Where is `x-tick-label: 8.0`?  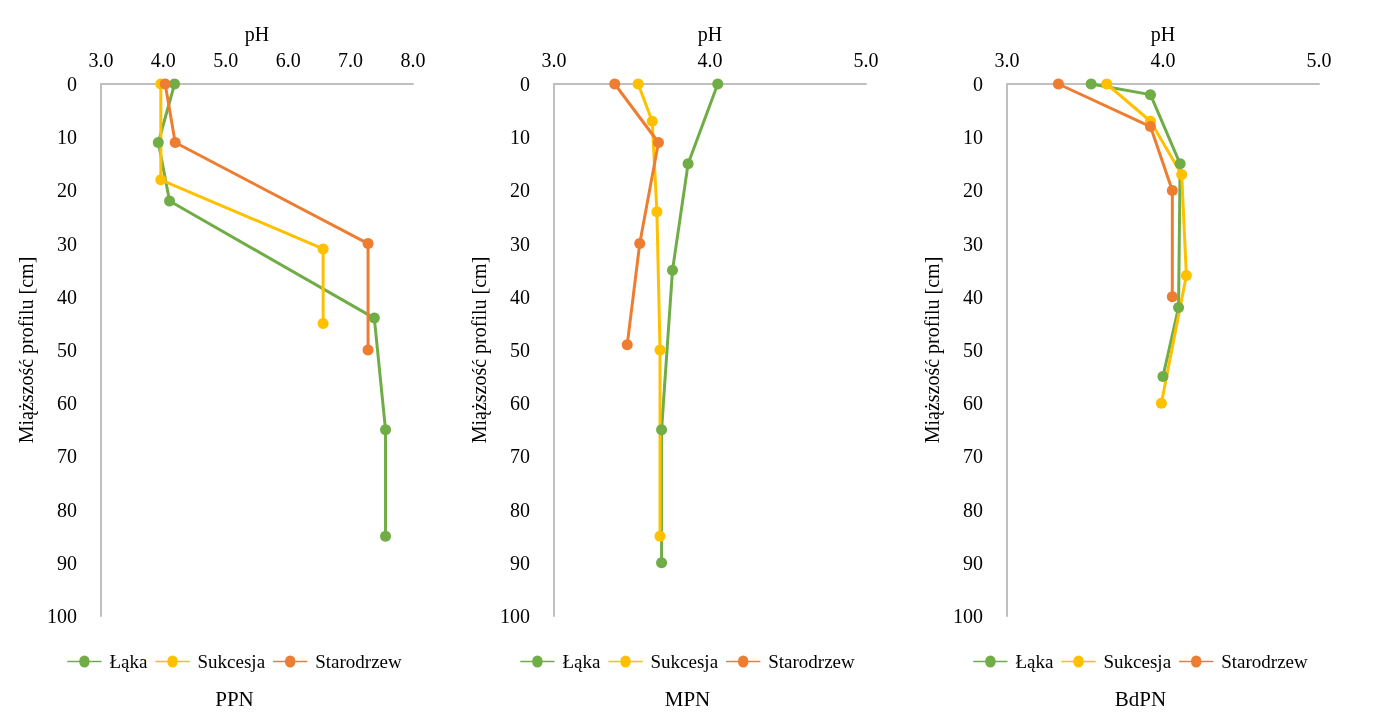 x-tick-label: 8.0 is located at coordinates (413, 60).